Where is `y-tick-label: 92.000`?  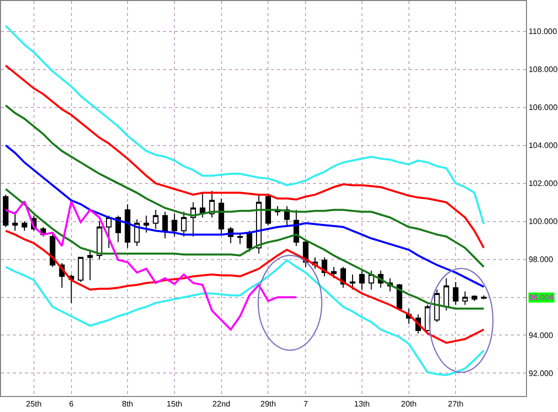 y-tick-label: 92.000 is located at coordinates (541, 373).